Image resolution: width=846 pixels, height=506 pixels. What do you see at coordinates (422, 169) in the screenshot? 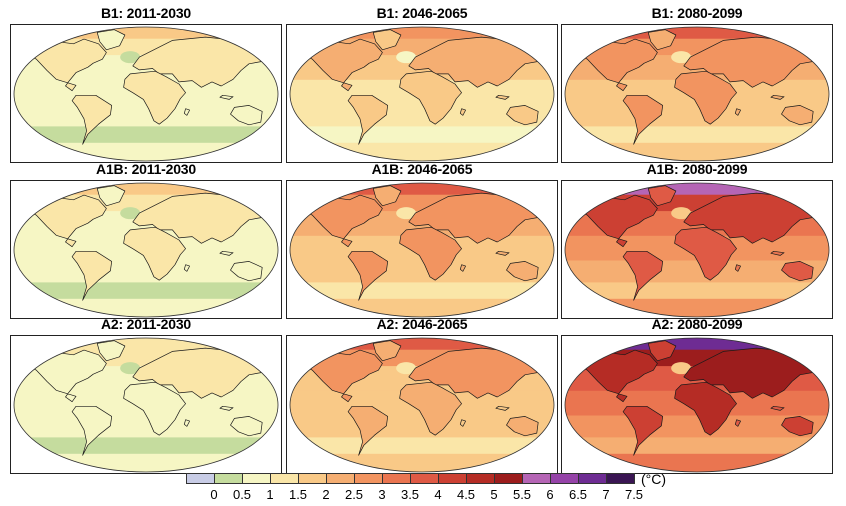
I see `panel-title: A1B: 2046-2065` at bounding box center [422, 169].